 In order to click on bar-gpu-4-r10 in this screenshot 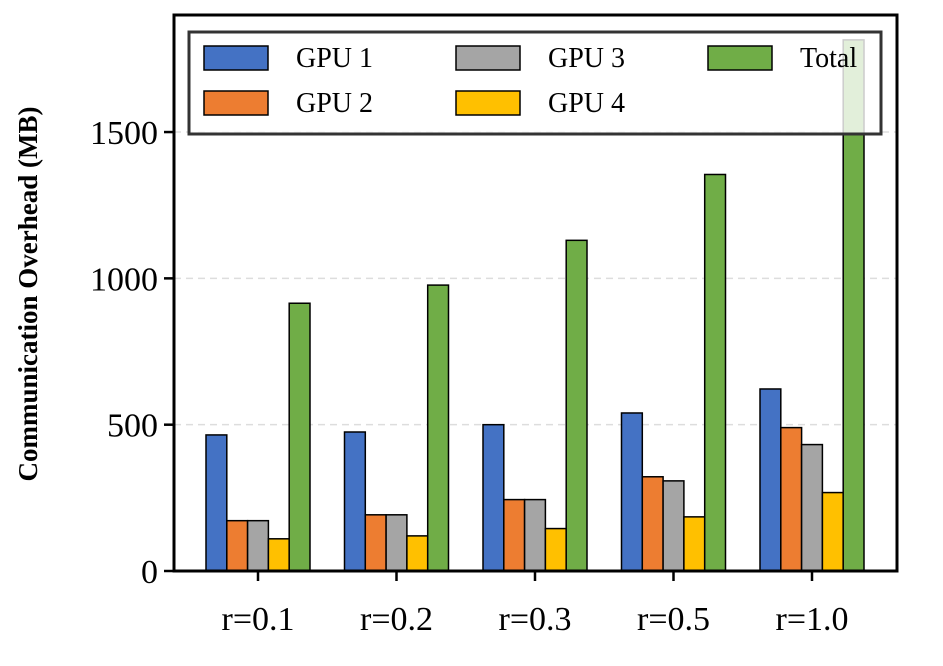, I will do `click(832, 531)`.